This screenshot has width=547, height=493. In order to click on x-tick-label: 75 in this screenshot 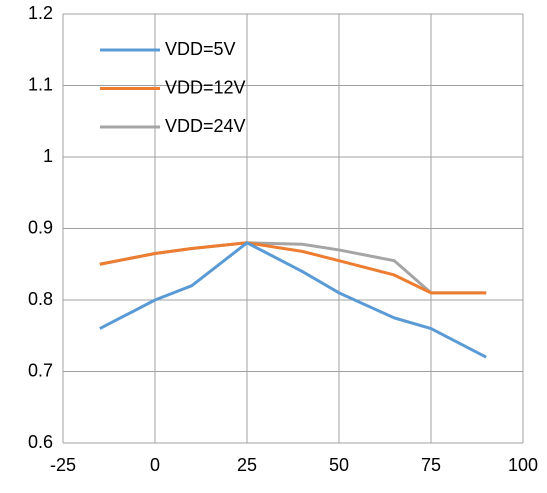, I will do `click(431, 465)`.